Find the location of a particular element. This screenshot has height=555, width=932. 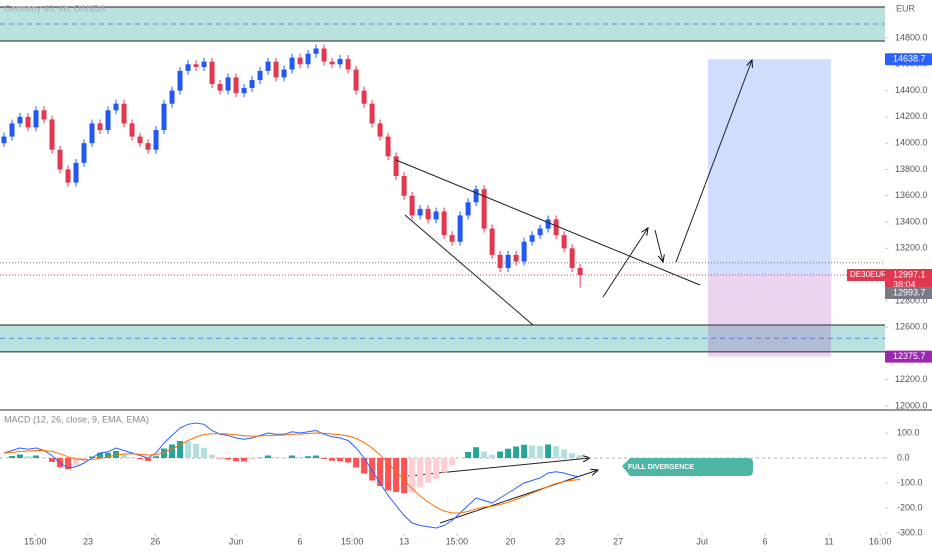

x-tick-label: Jun is located at coordinates (236, 541).